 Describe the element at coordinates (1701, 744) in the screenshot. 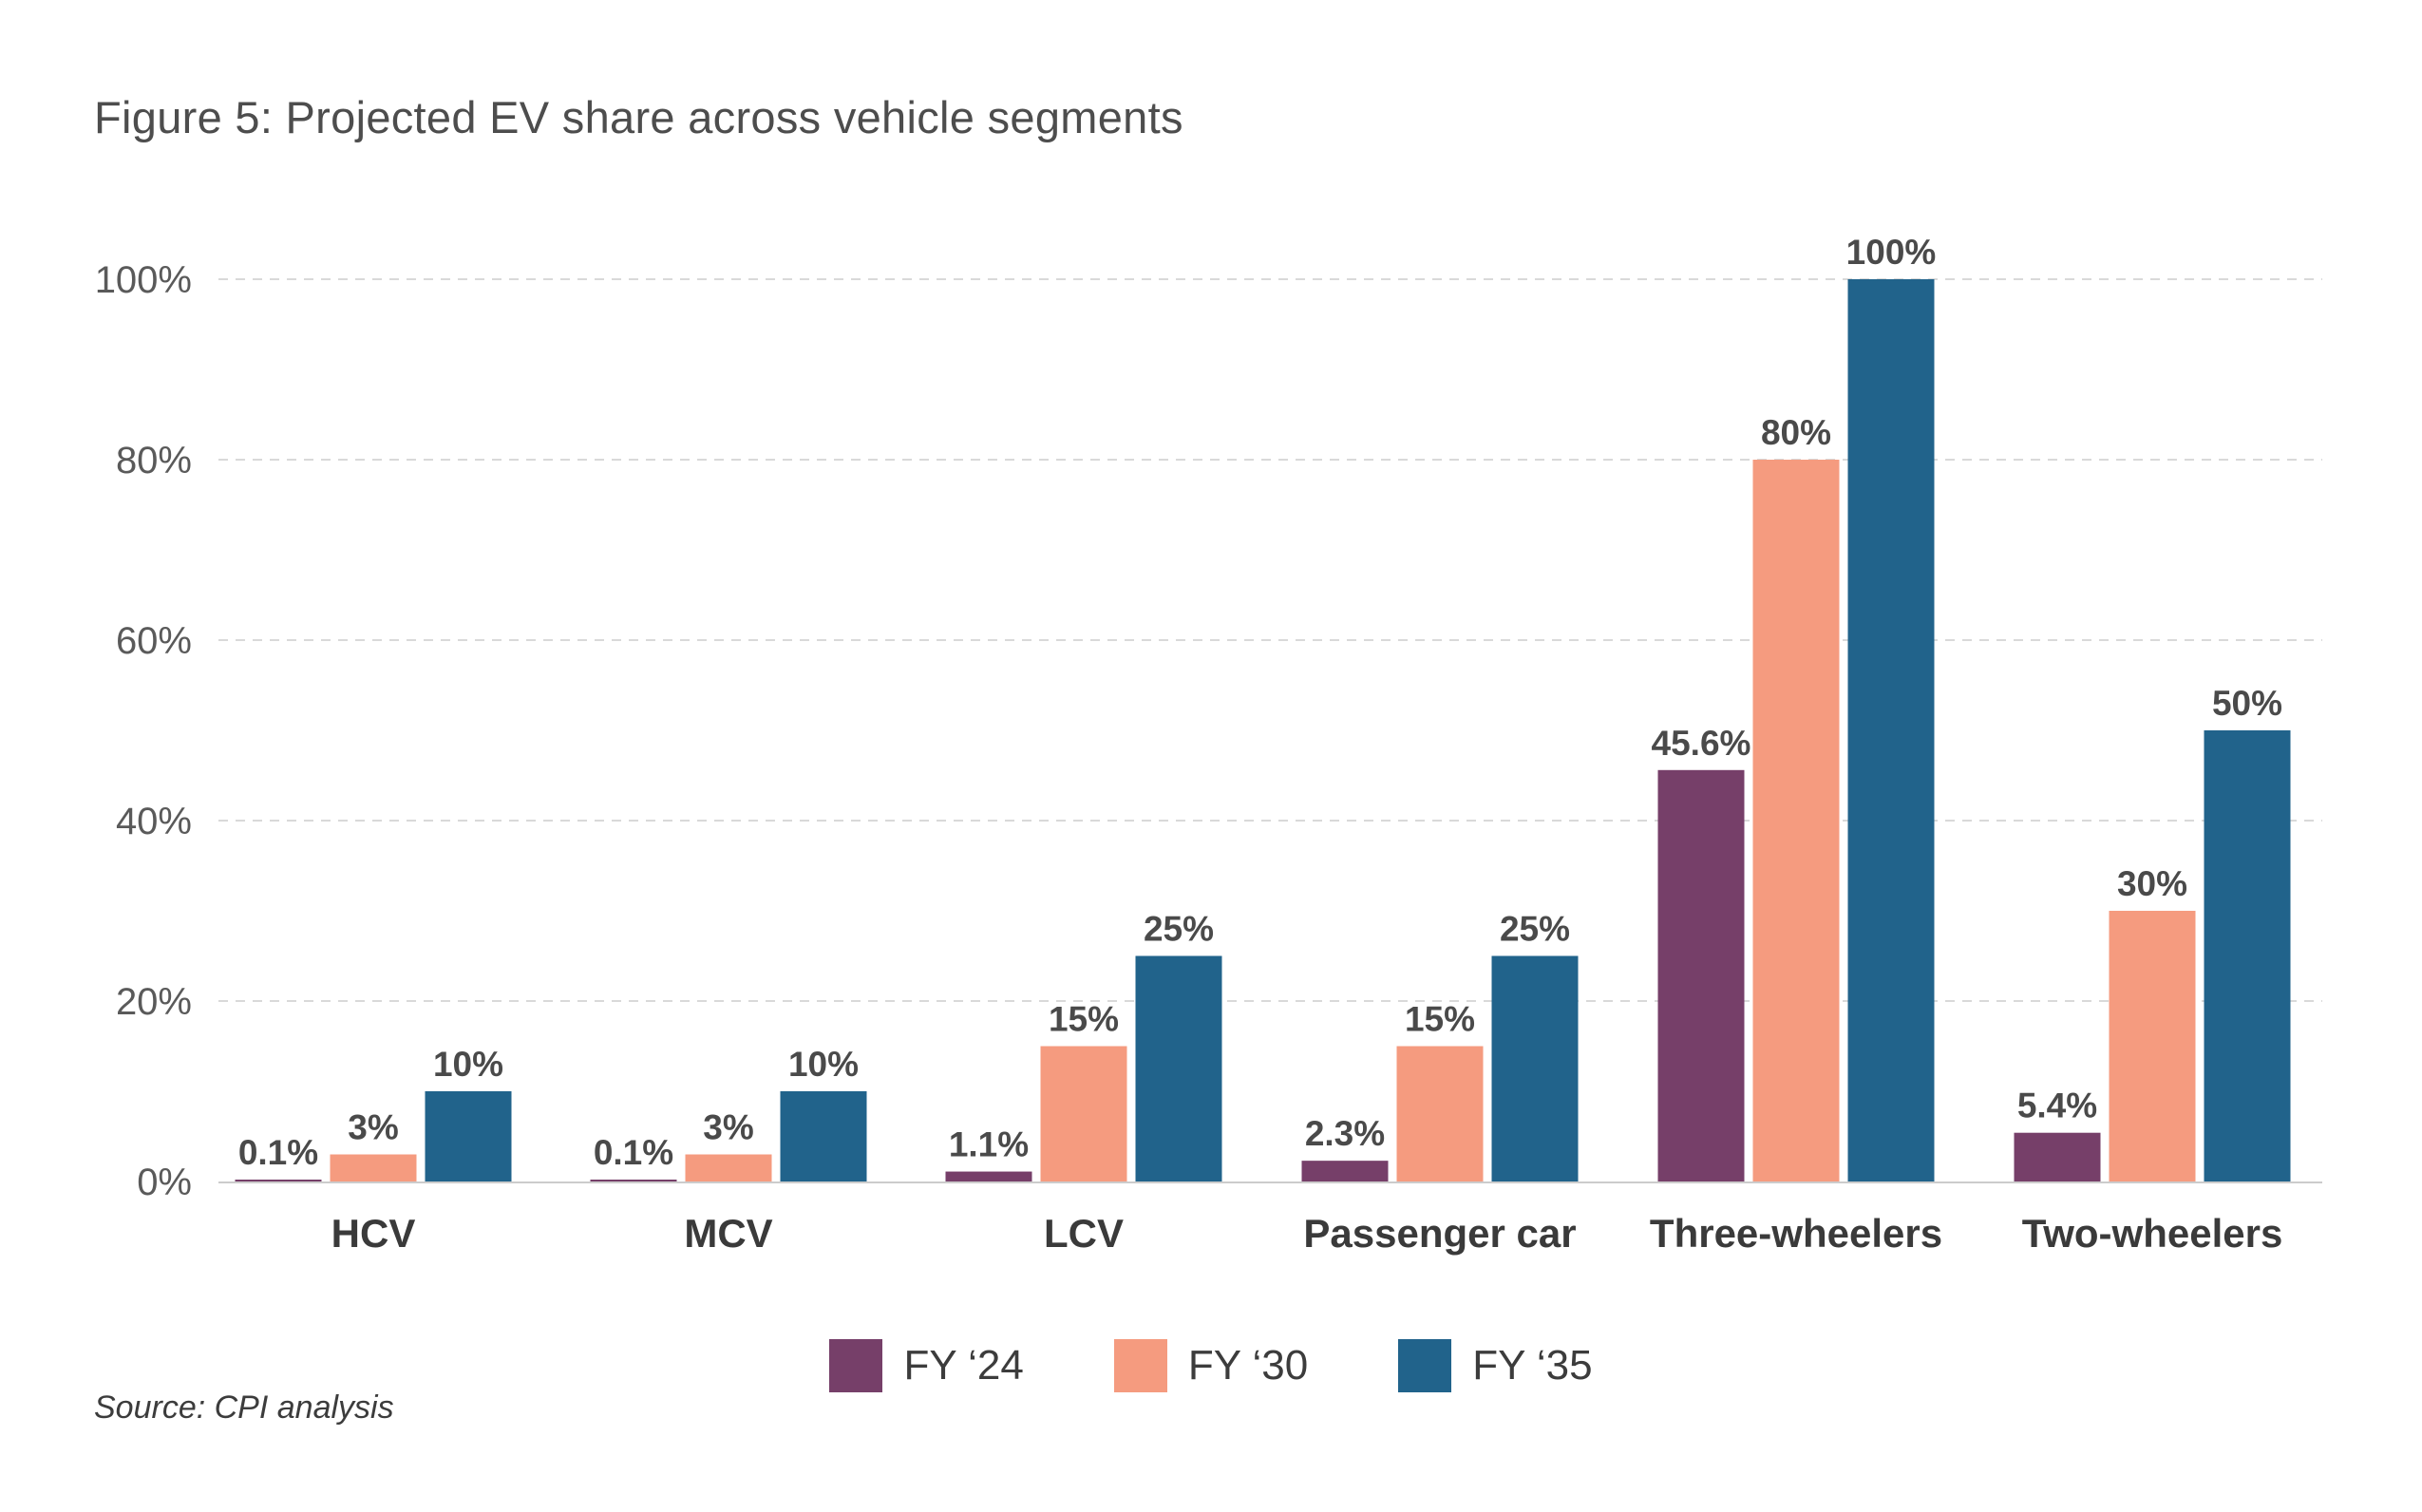

I see `data-label: 45.6%` at that location.